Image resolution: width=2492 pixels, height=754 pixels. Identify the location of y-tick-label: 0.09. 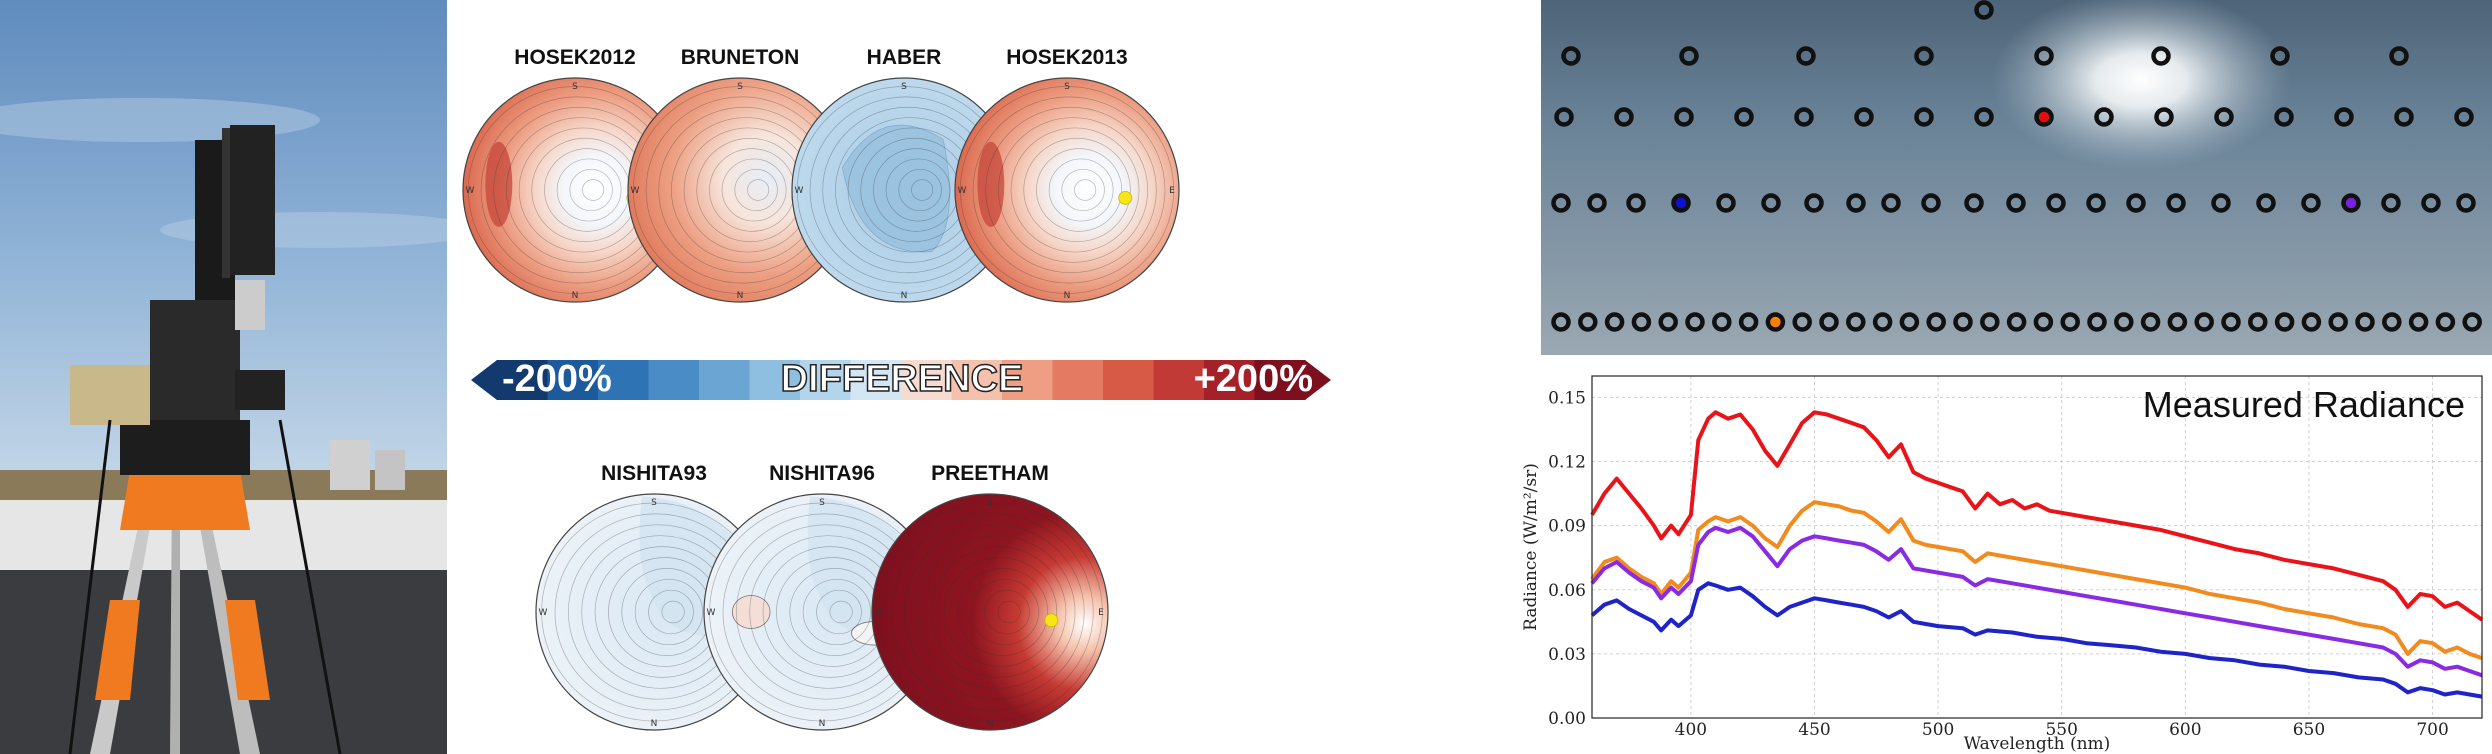
(1567, 527).